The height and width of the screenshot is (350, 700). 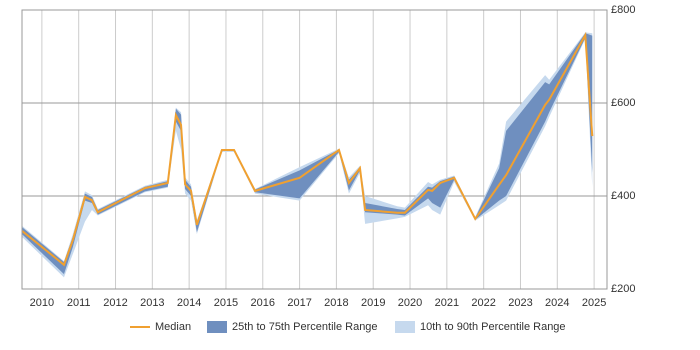 What do you see at coordinates (42, 303) in the screenshot?
I see `x-tick-label: 2010` at bounding box center [42, 303].